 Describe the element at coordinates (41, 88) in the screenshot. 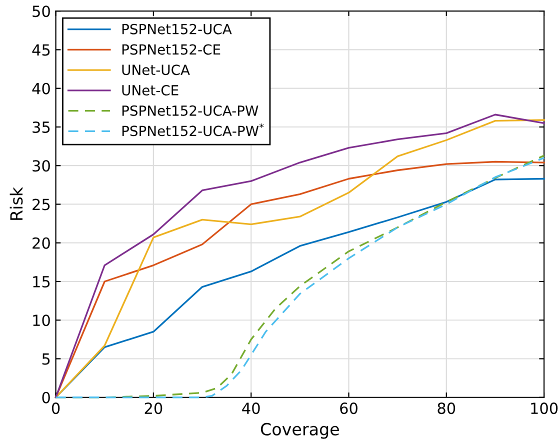

I see `y-tick-label: 40` at that location.